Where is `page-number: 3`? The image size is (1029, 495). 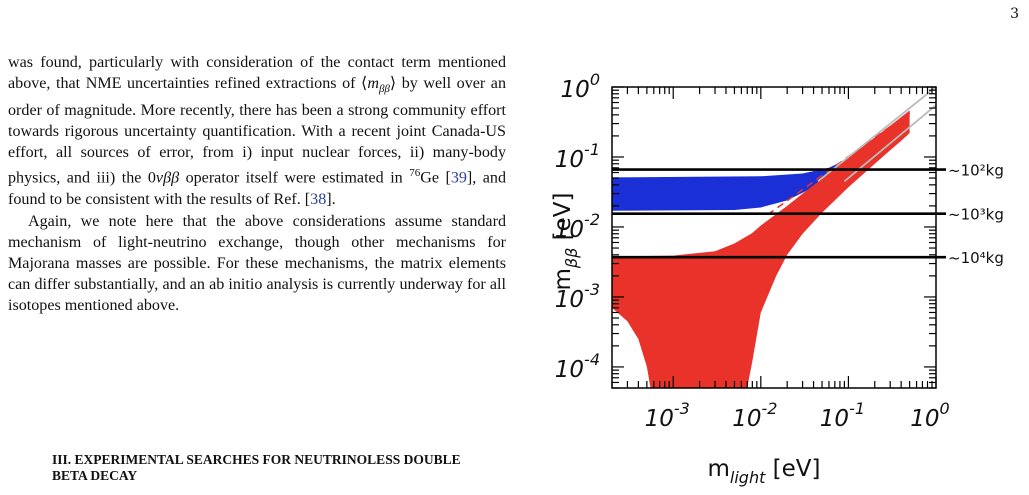
page-number: 3 is located at coordinates (1014, 14).